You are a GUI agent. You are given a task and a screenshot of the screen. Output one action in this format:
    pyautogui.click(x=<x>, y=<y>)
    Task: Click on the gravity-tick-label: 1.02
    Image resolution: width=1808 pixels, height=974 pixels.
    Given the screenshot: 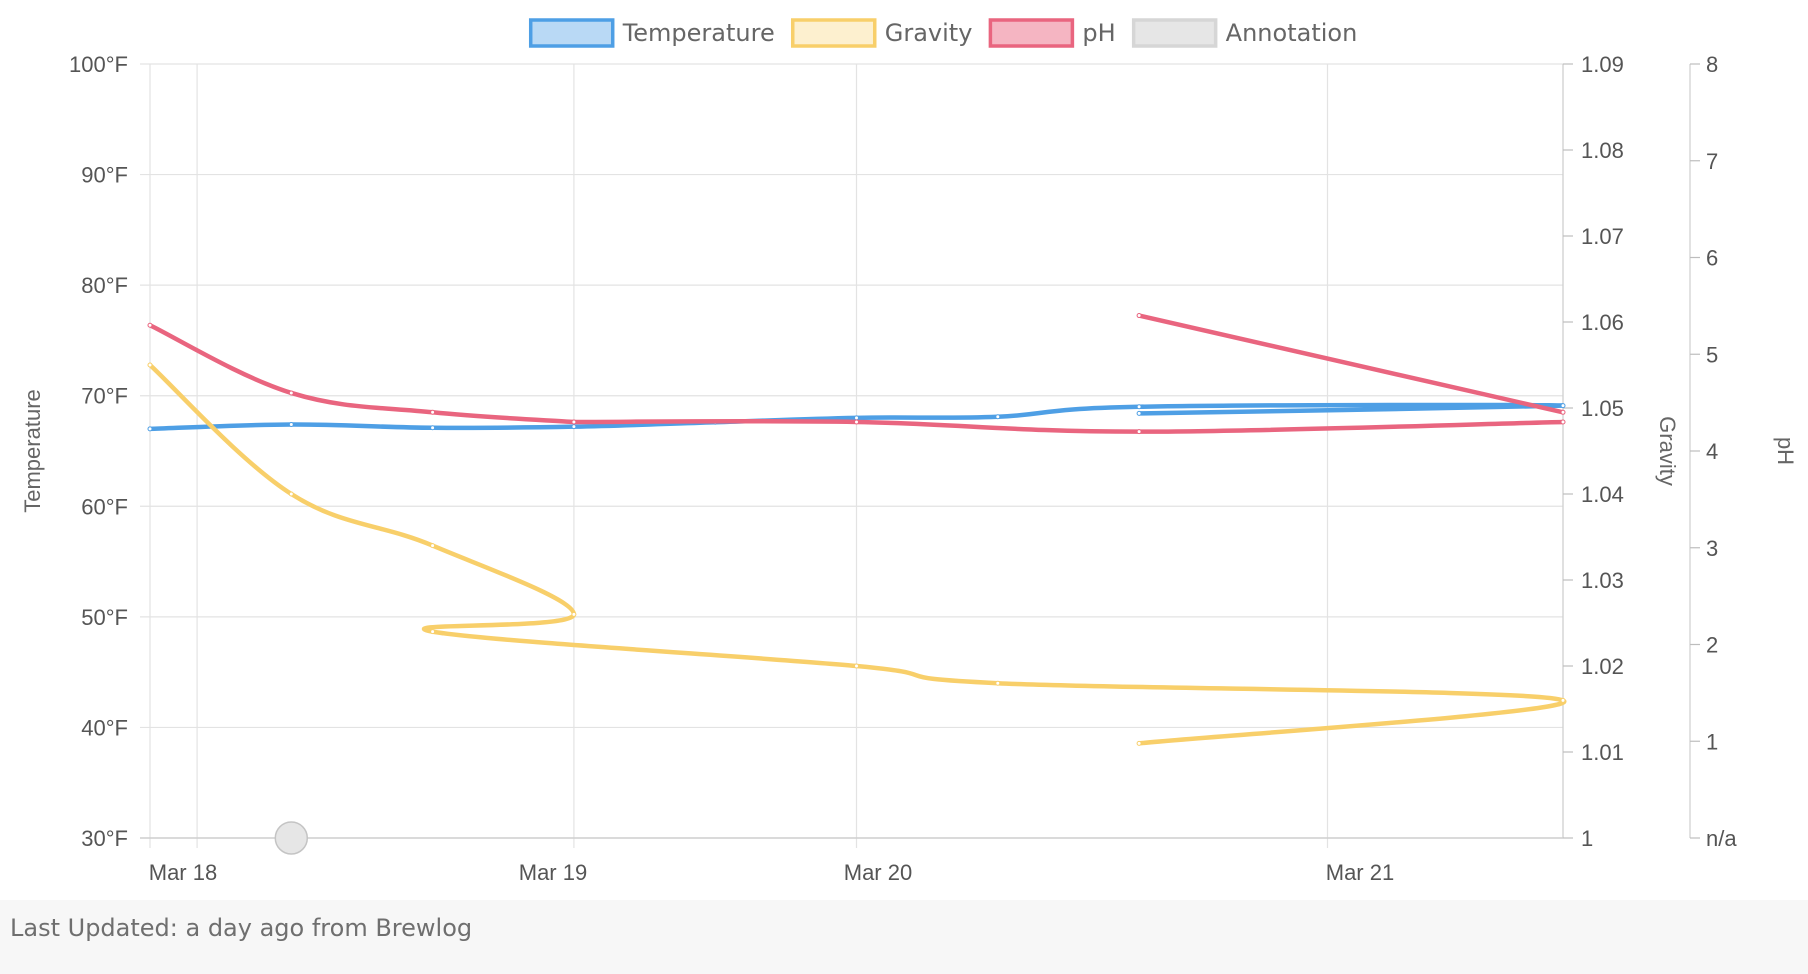 What is the action you would take?
    pyautogui.click(x=1602, y=666)
    